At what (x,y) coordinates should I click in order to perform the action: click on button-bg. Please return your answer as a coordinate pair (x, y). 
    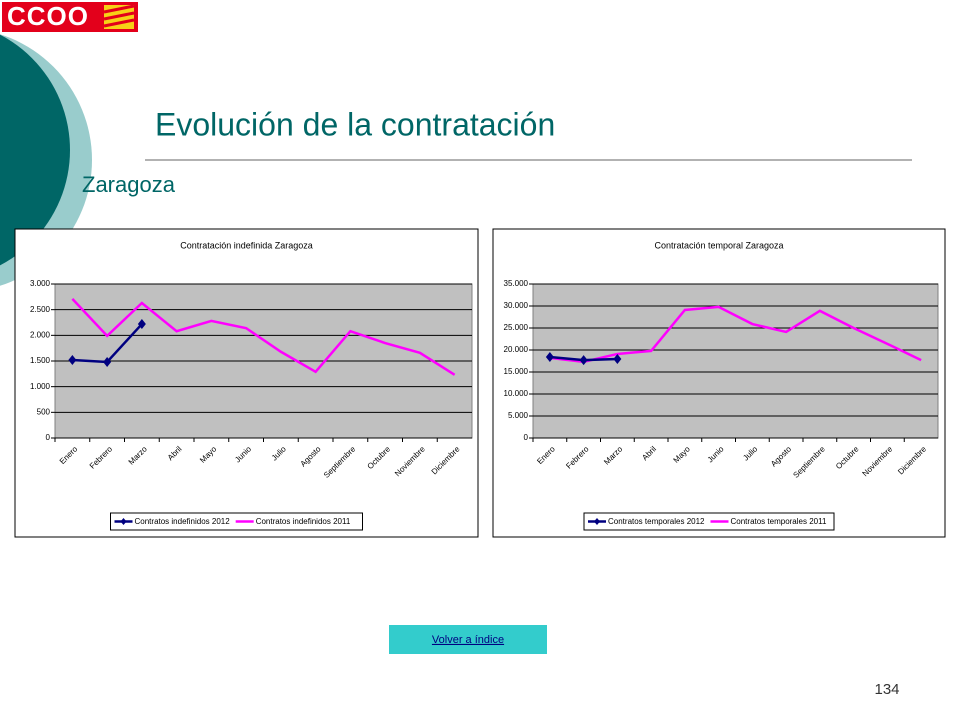
    Looking at the image, I should click on (468, 639).